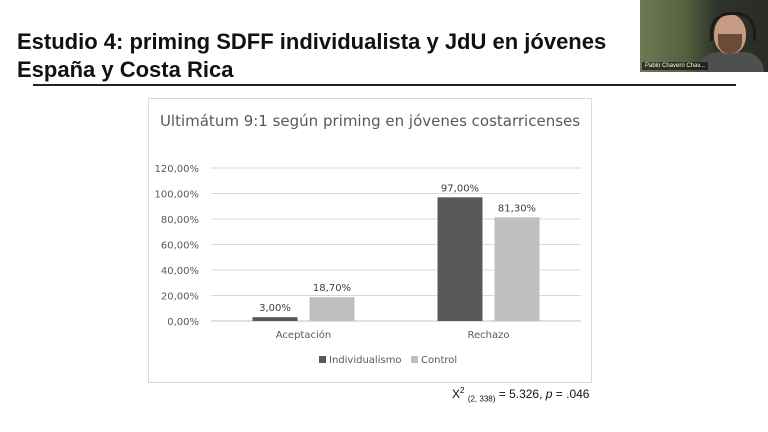 Image resolution: width=768 pixels, height=432 pixels. What do you see at coordinates (180, 271) in the screenshot?
I see `y-tick-label: 40,00%` at bounding box center [180, 271].